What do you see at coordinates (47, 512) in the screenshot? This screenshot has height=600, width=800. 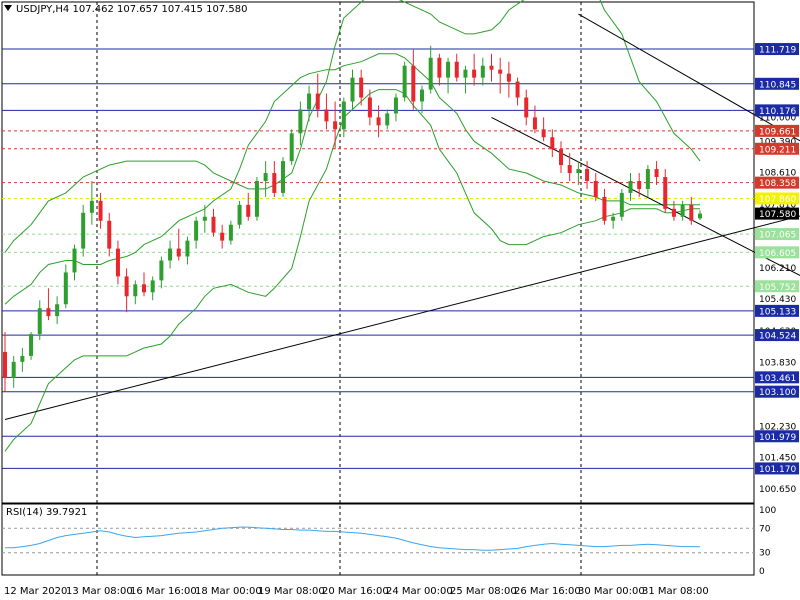 I see `rsi-header: RSI(14) 39.7921` at bounding box center [47, 512].